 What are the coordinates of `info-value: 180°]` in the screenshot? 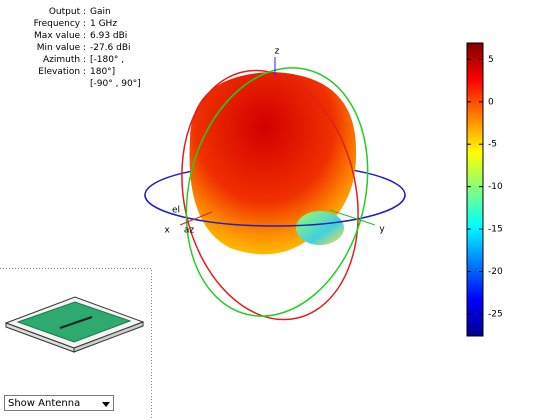 It's located at (103, 72).